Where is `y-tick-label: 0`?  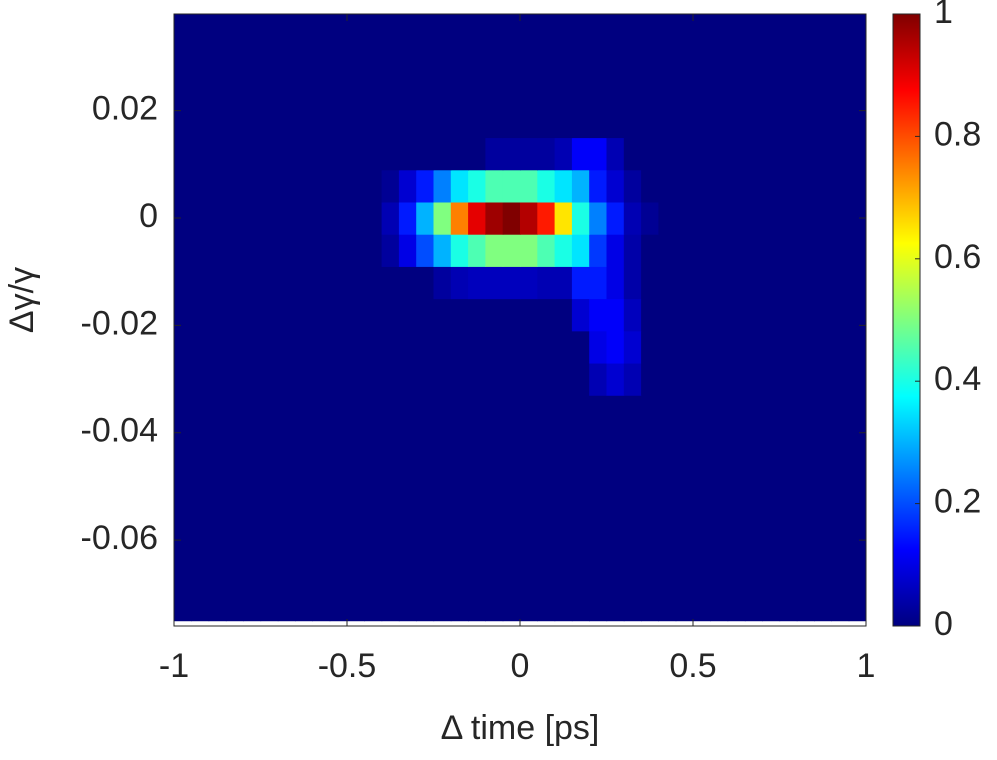
y-tick-label: 0 is located at coordinates (148, 216).